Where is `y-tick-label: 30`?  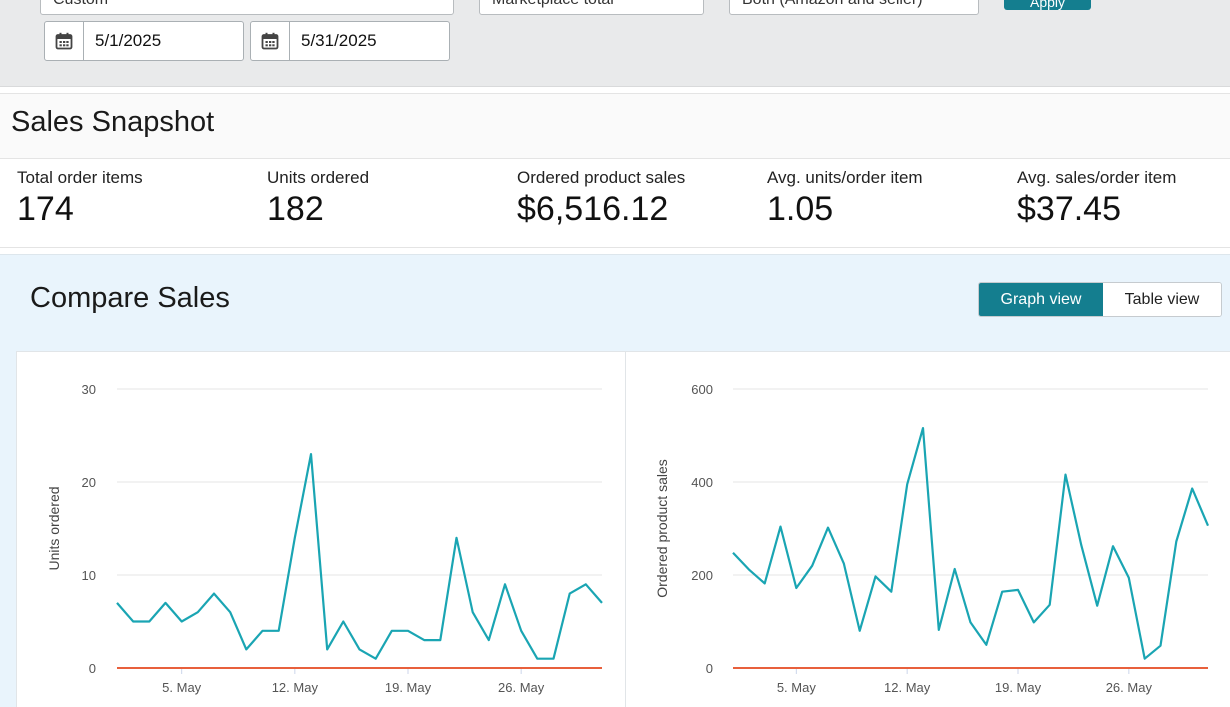 y-tick-label: 30 is located at coordinates (89, 389).